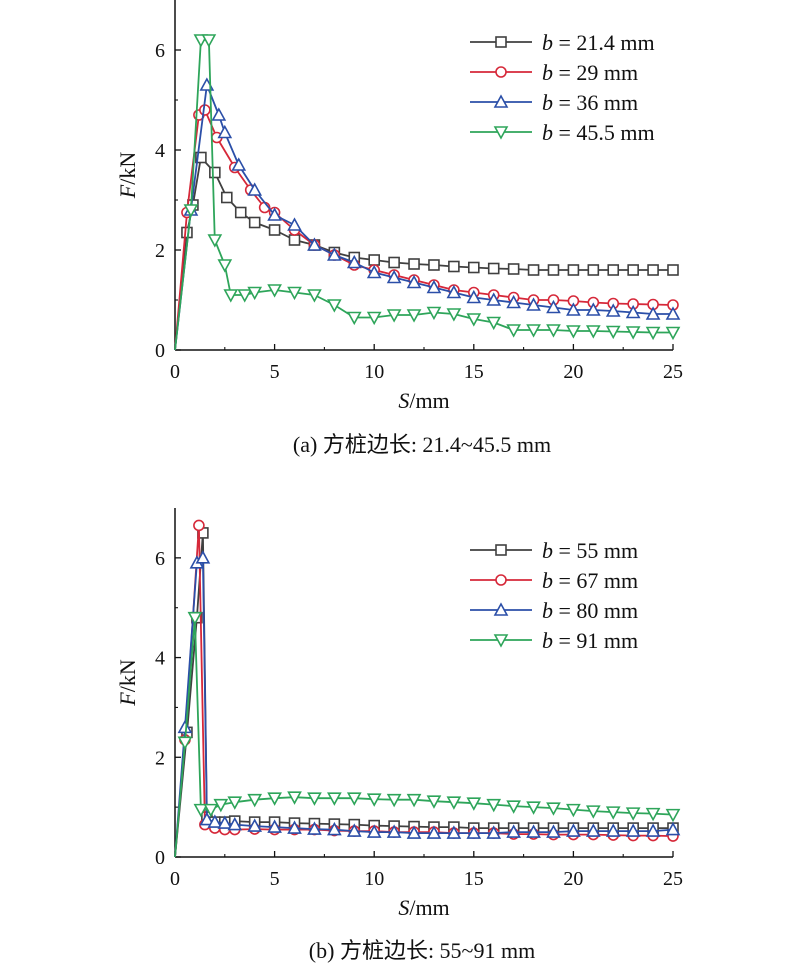  Describe the element at coordinates (175, 879) in the screenshot. I see `x-tick-label: 0` at that location.